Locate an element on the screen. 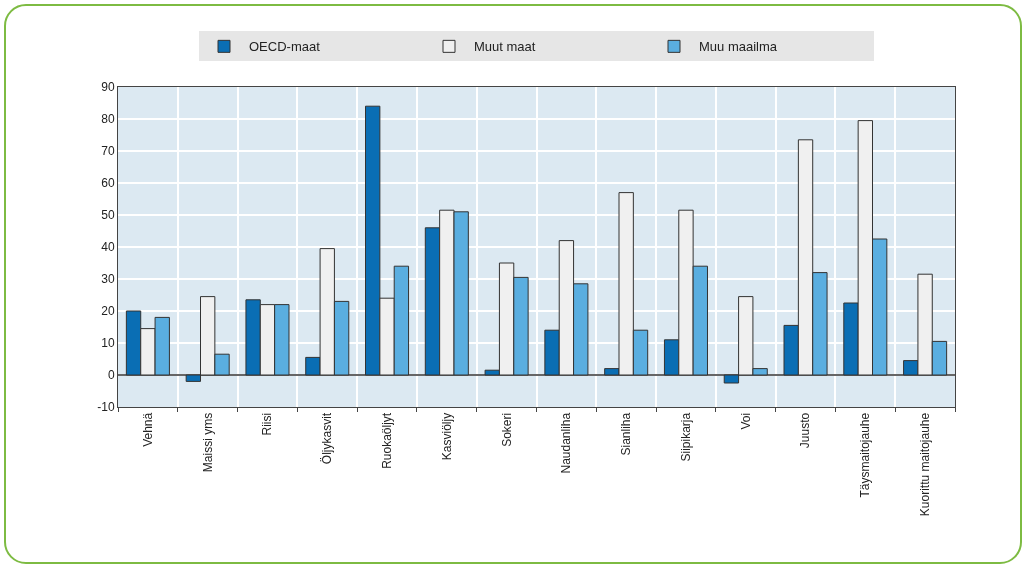 This screenshot has width=1030, height=571. x-tick-label: Ruokaöljyt is located at coordinates (386, 440).